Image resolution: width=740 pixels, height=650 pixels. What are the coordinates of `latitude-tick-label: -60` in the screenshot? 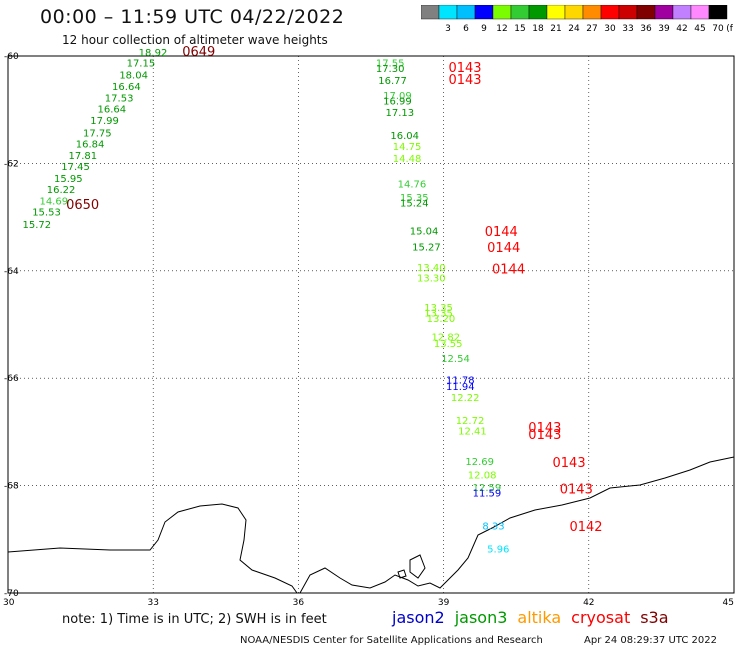 It's located at (11, 57).